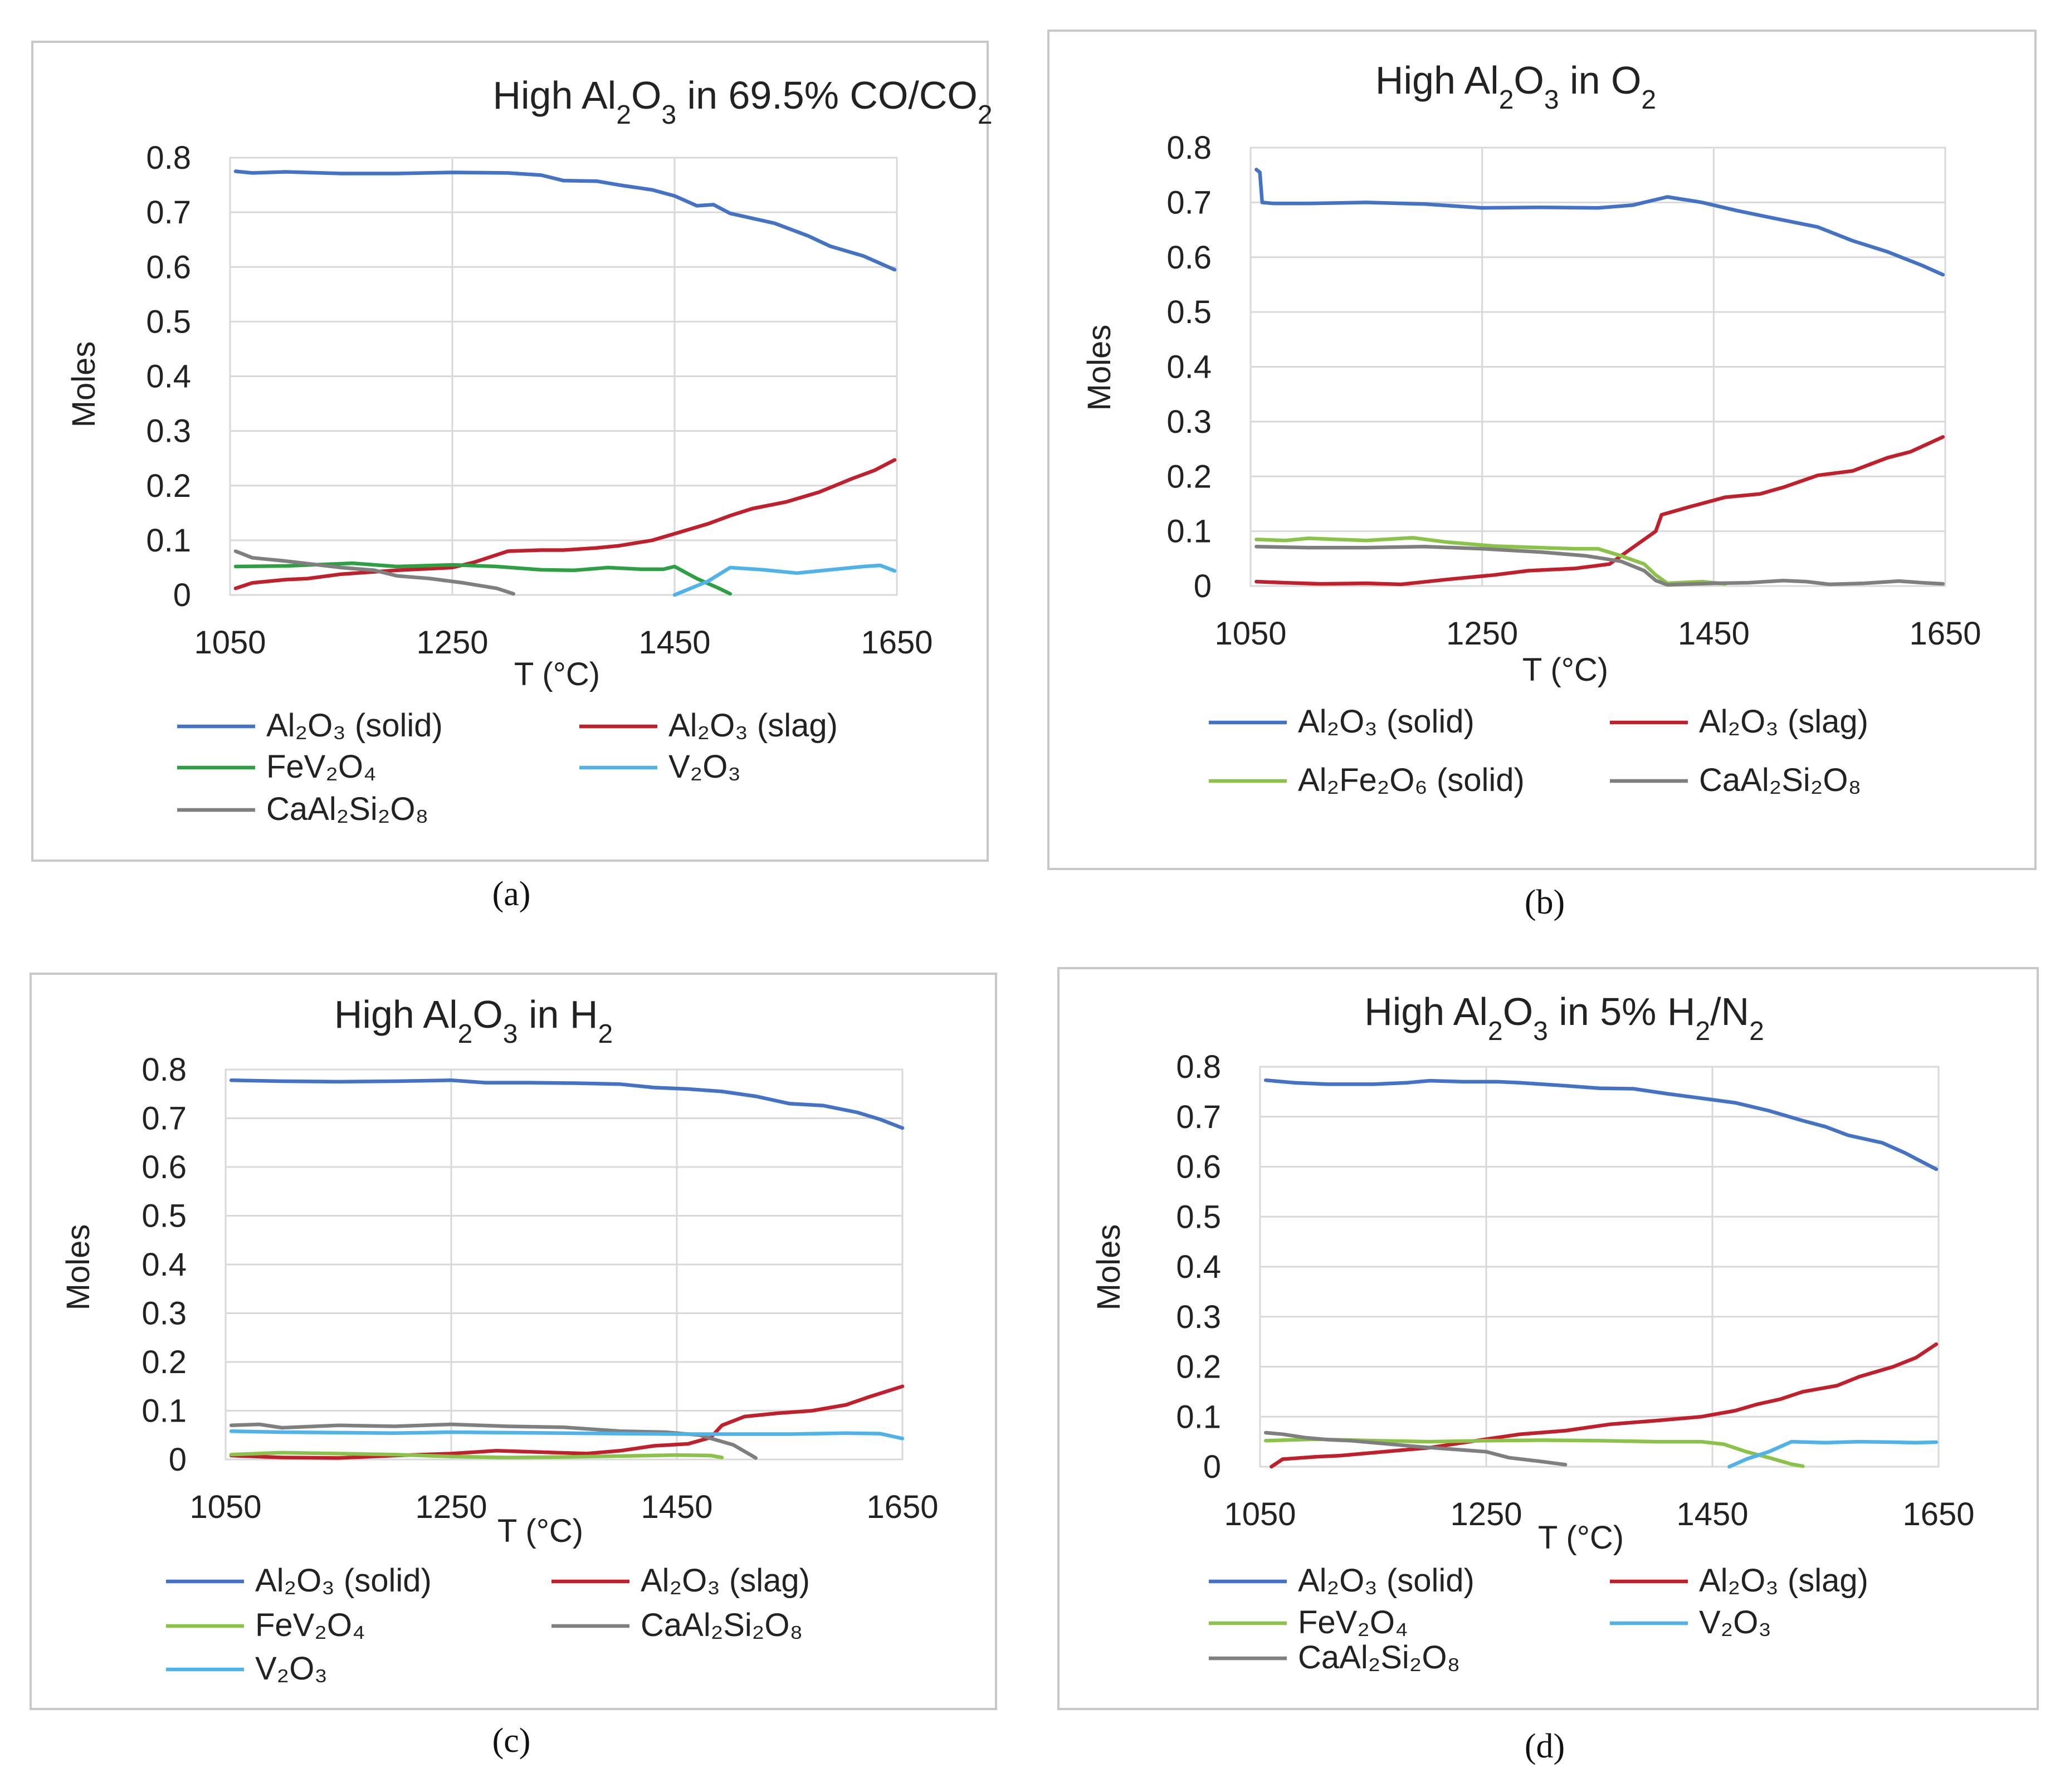  Describe the element at coordinates (78, 1267) in the screenshot. I see `y-axis-label: Moles` at that location.